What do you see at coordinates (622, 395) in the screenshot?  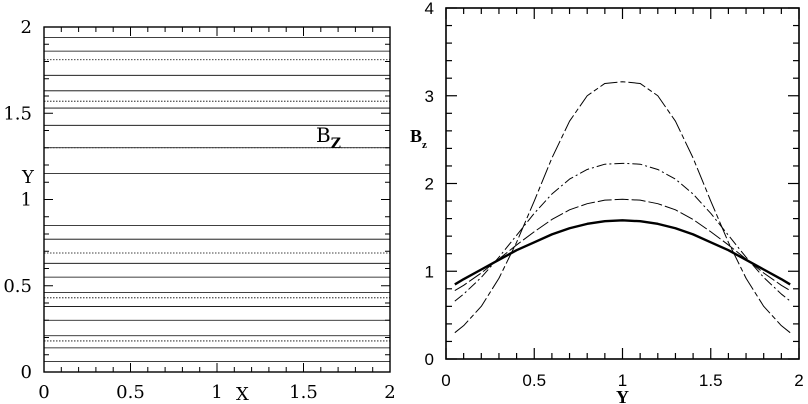 I see `right-x-axis-label: Y` at bounding box center [622, 395].